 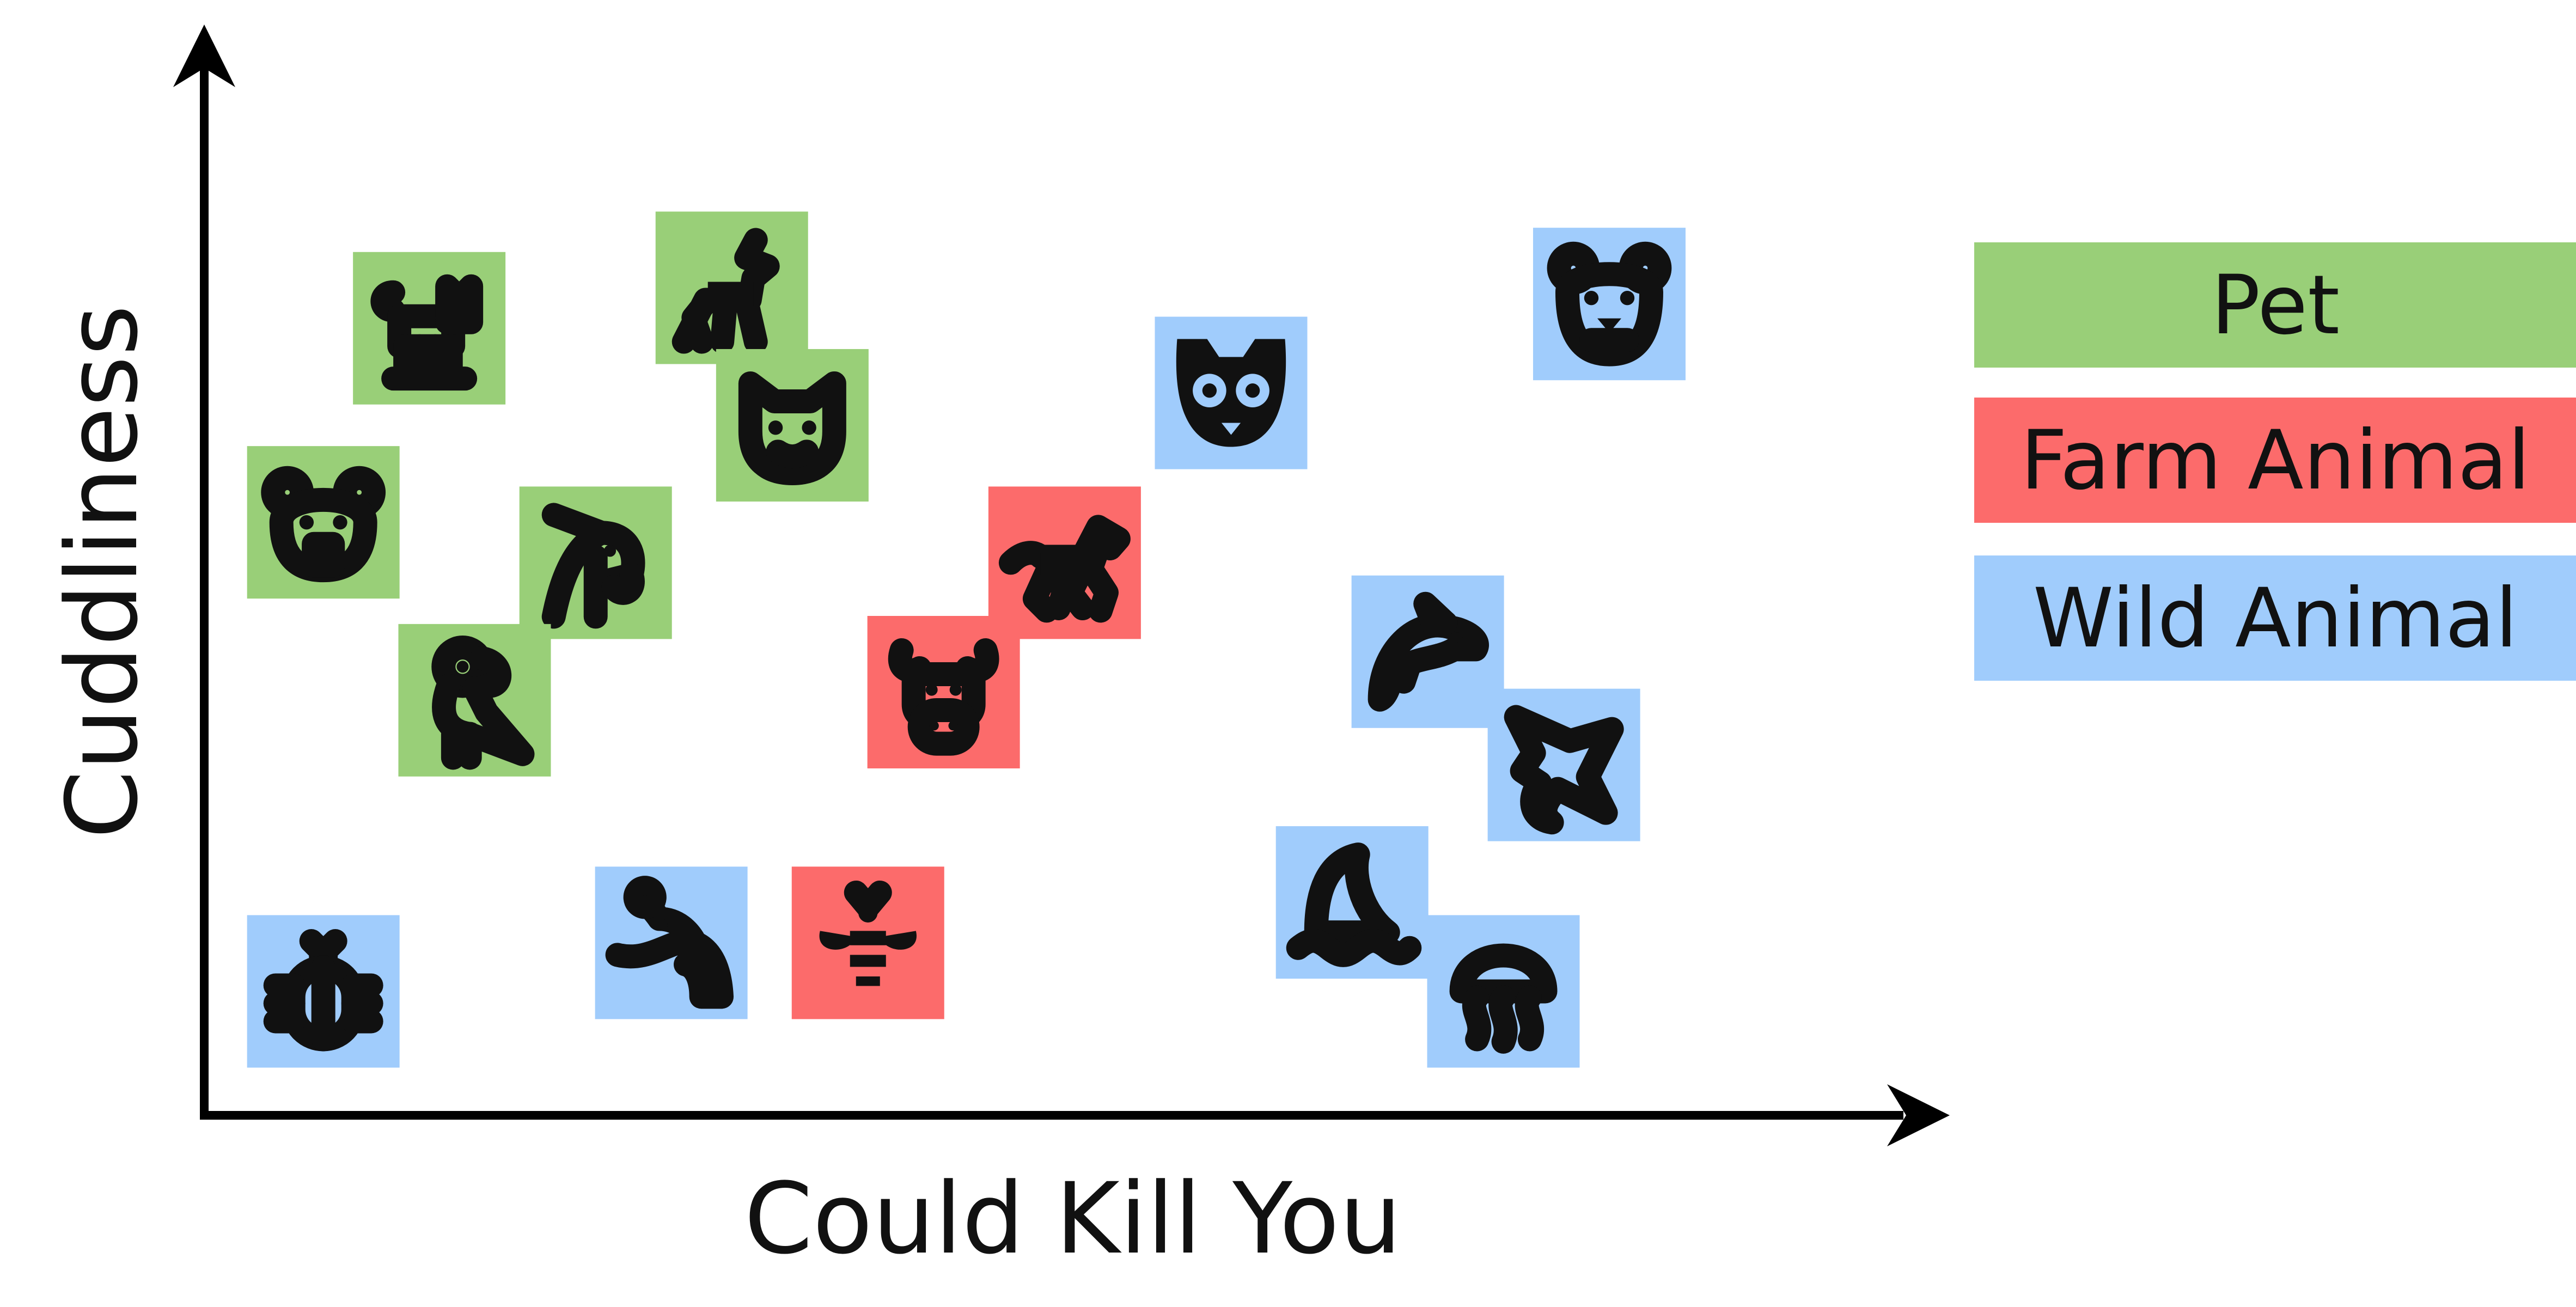 I want to click on data-point-bear, so click(x=1609, y=304).